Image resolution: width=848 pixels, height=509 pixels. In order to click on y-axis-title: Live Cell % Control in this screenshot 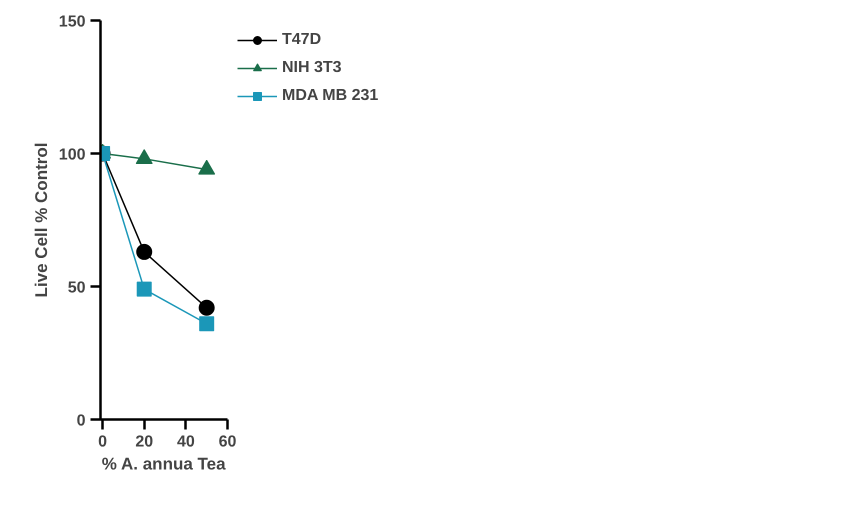, I will do `click(41, 220)`.